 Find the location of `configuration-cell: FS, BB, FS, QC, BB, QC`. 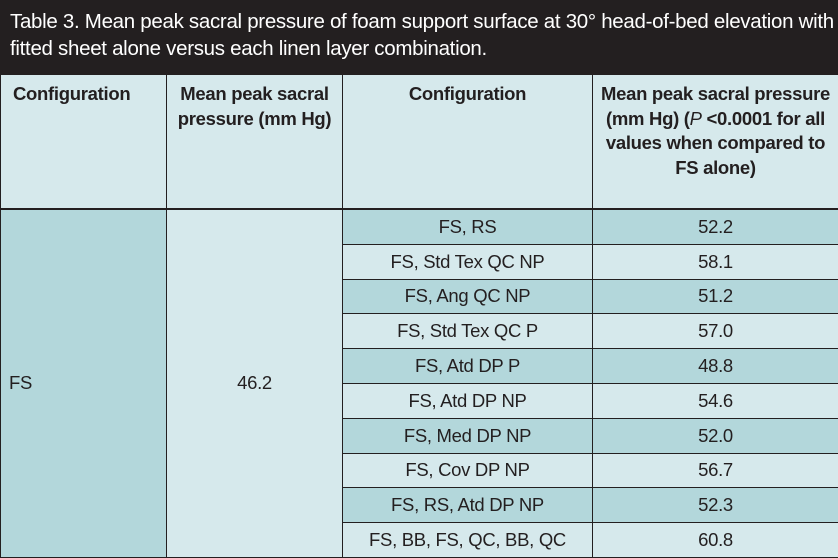

configuration-cell: FS, BB, FS, QC, BB, QC is located at coordinates (467, 540).